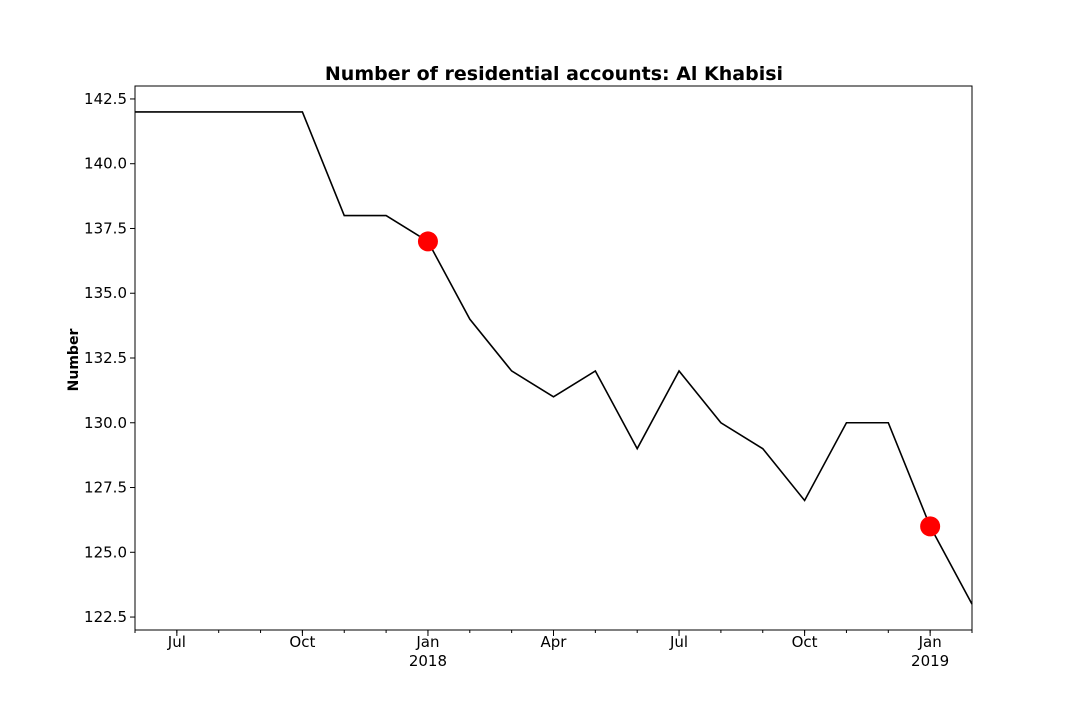 This screenshot has width=1080, height=720. What do you see at coordinates (930, 661) in the screenshot?
I see `x-tick-year-label: 2019` at bounding box center [930, 661].